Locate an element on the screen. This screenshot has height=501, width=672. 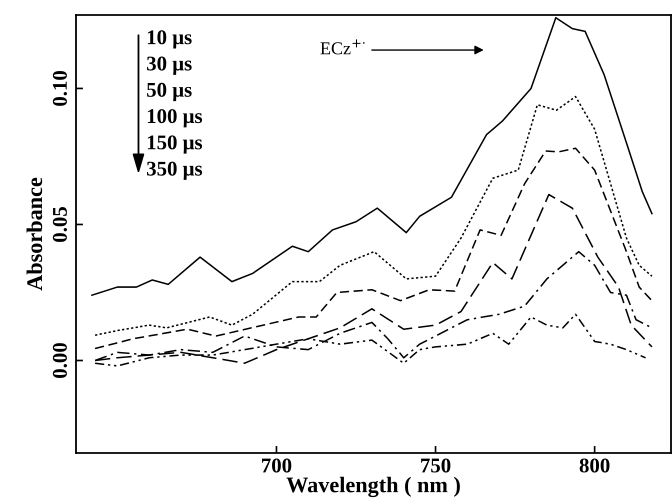
annotation: 30 μs is located at coordinates (169, 65).